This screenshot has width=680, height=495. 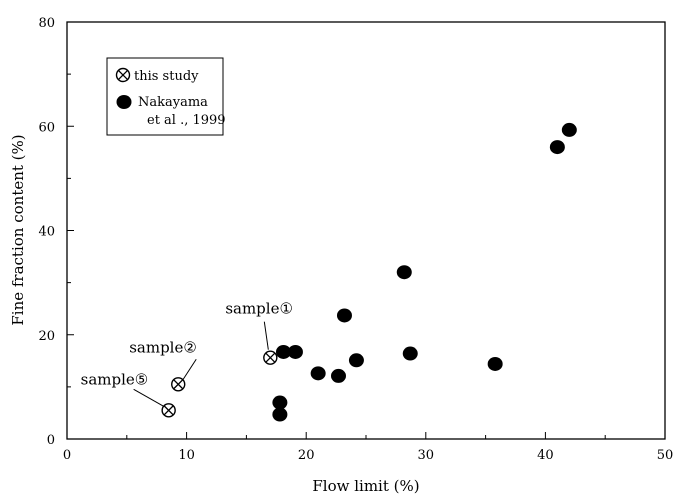 I want to click on legend-marker-nakayama, so click(x=124, y=102).